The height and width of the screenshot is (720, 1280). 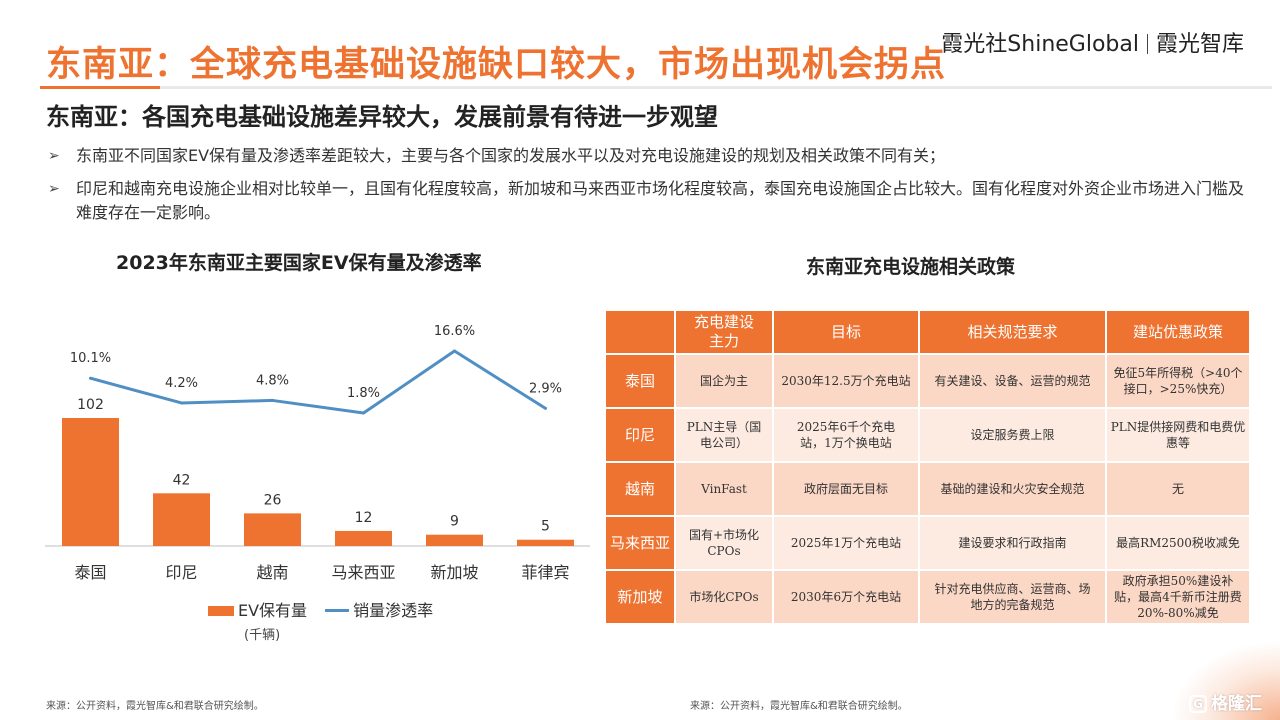 I want to click on bar-value-label: 102, so click(x=90, y=405).